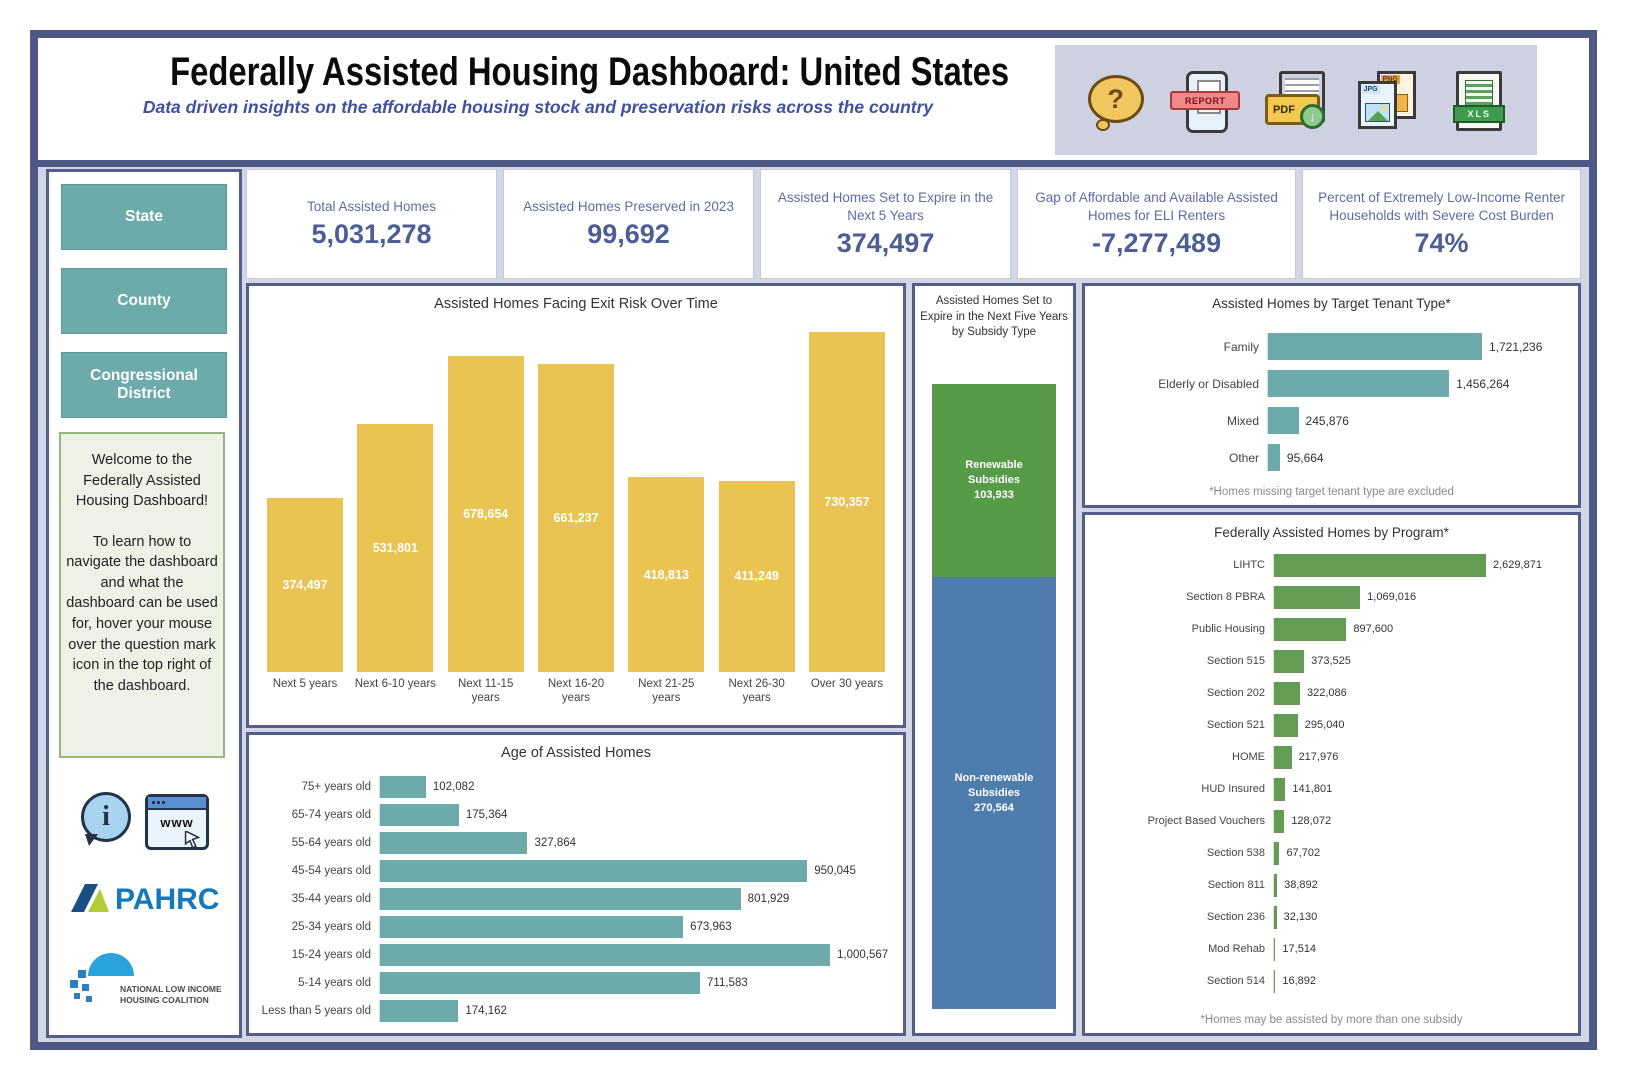 Image resolution: width=1627 pixels, height=1080 pixels. Describe the element at coordinates (727, 983) in the screenshot. I see `value-label: 711,583` at that location.